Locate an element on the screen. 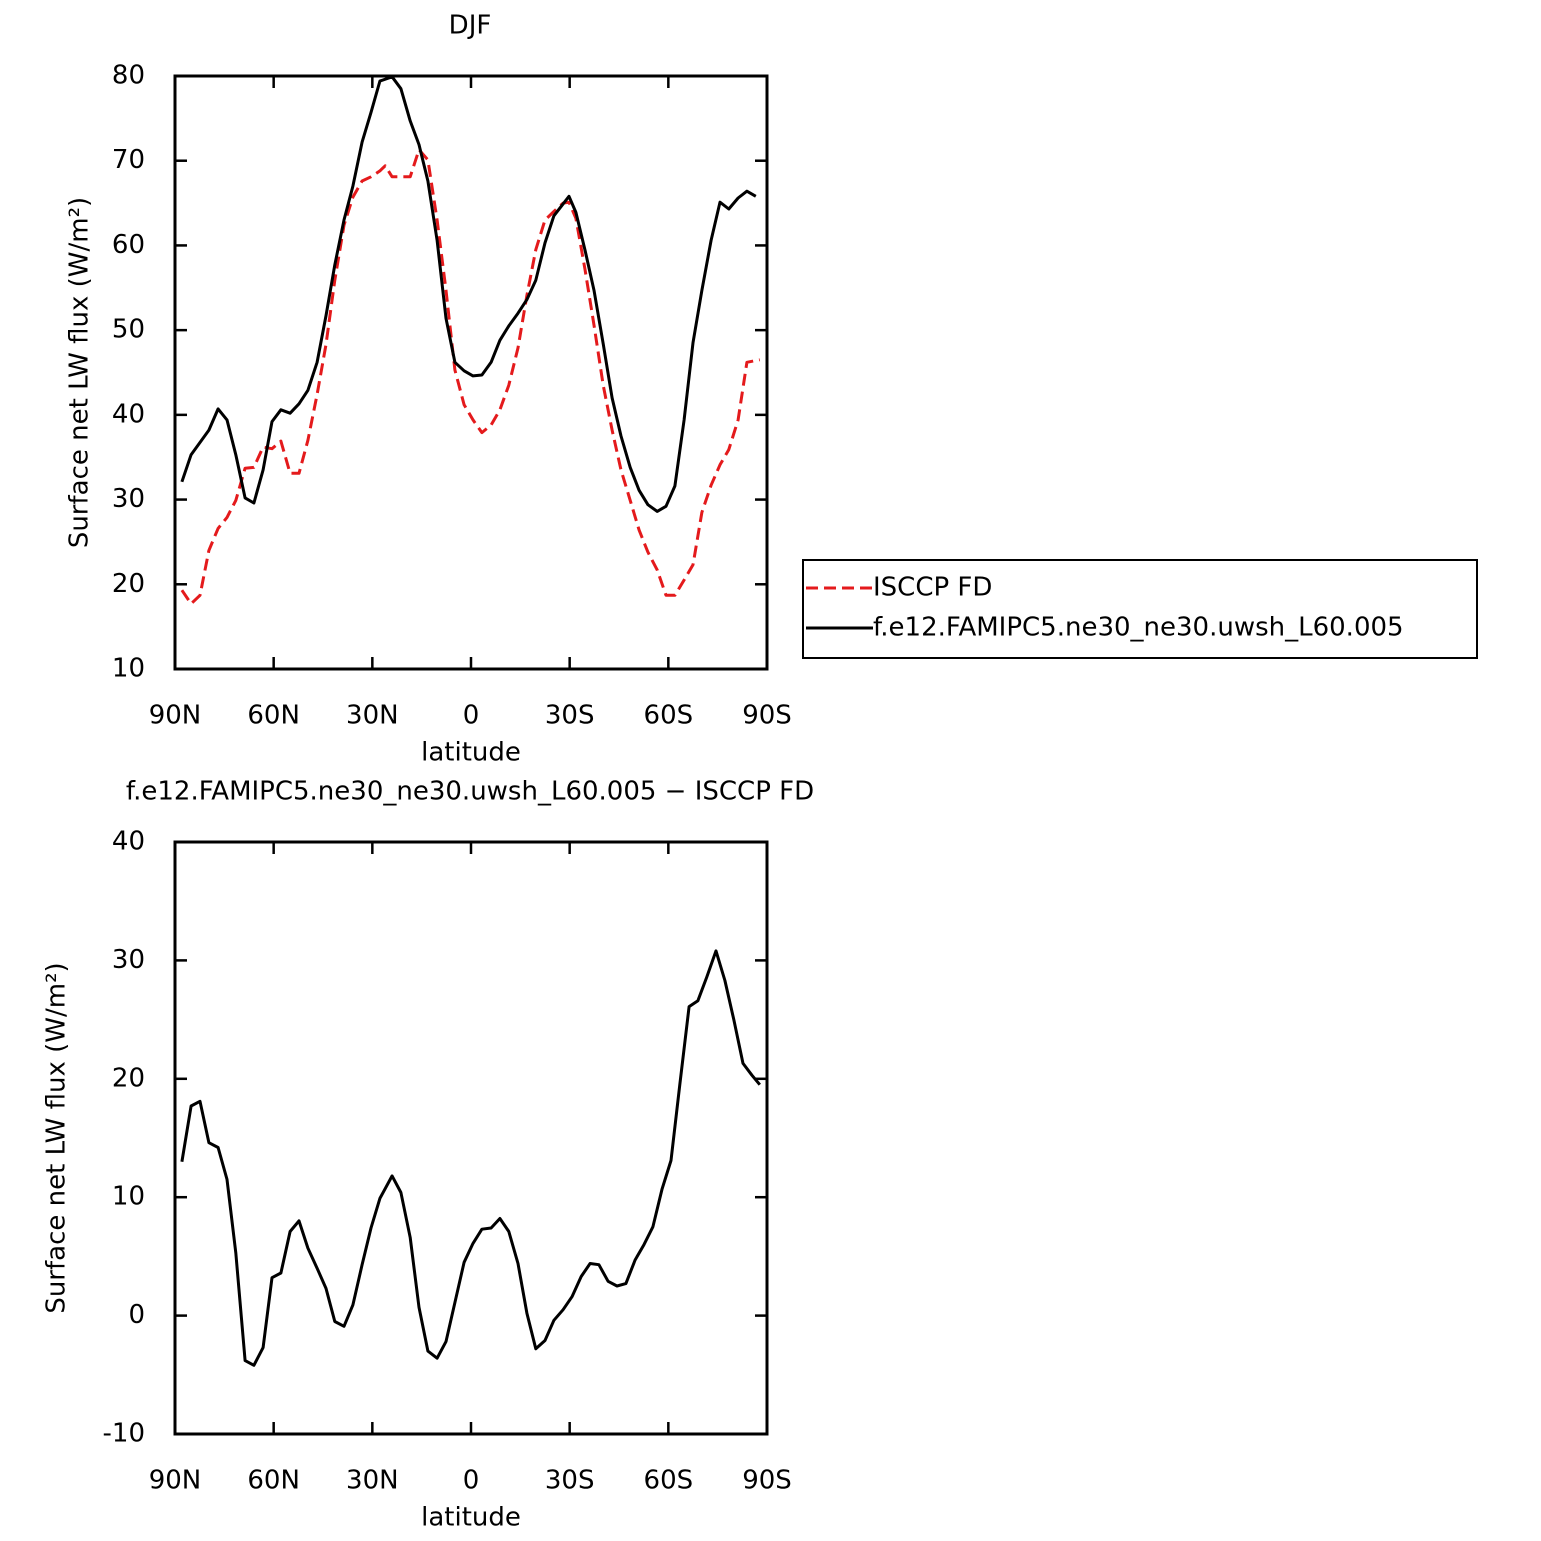  y-tick-label: 0 is located at coordinates (136, 1315).